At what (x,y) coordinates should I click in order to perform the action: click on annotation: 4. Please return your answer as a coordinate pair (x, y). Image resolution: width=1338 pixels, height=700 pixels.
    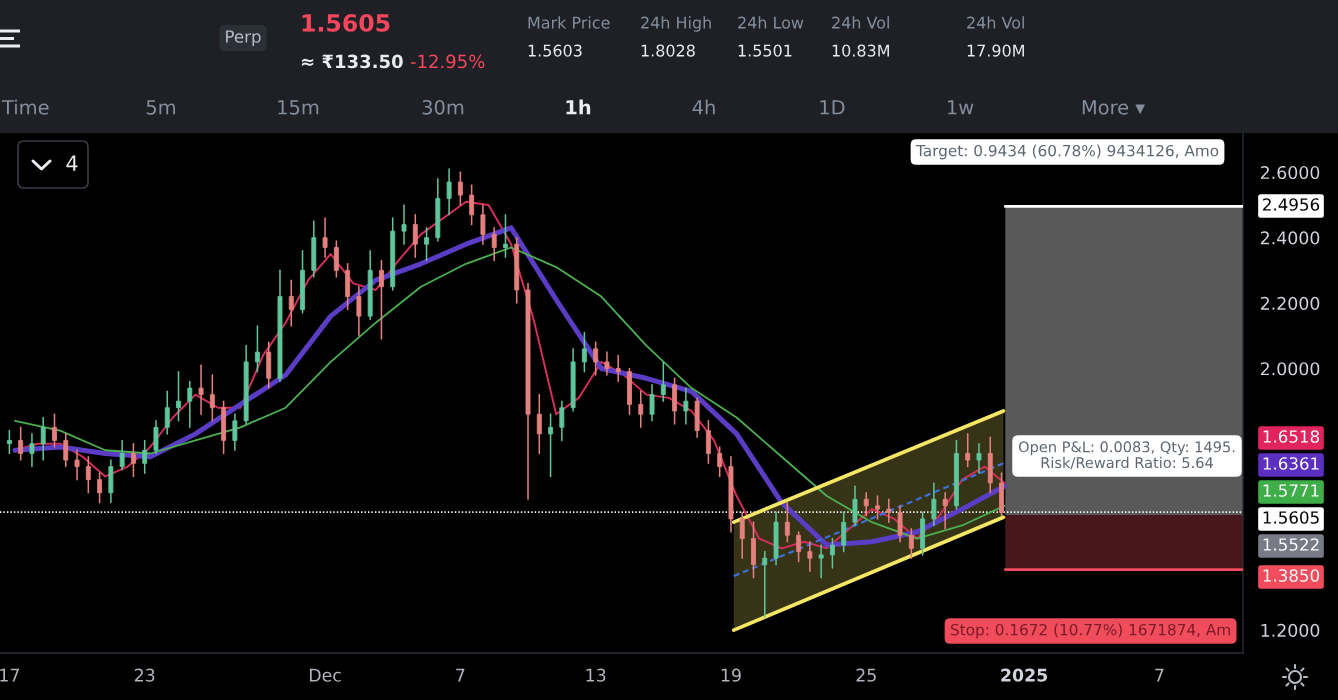
    Looking at the image, I should click on (72, 163).